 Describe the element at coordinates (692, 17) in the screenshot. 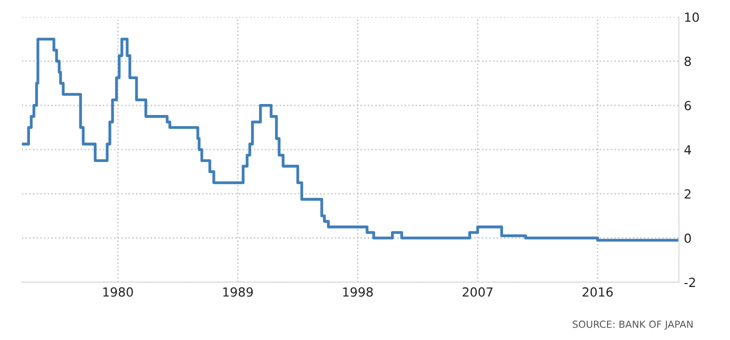

I see `y-tick-label: 10` at that location.